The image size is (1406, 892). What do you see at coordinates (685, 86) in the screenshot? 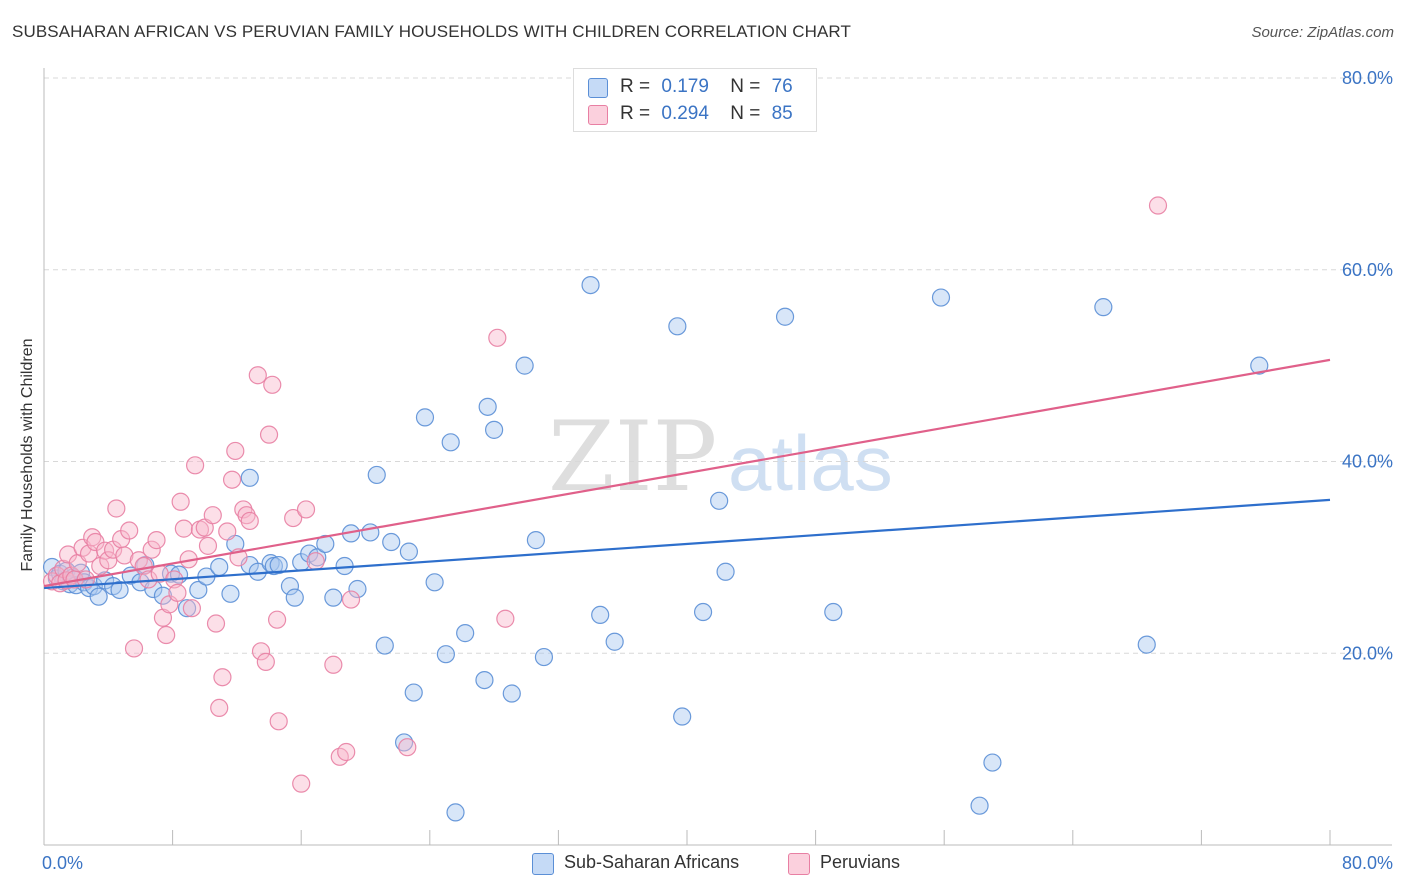
I see `r-value: 0.179` at bounding box center [685, 86].